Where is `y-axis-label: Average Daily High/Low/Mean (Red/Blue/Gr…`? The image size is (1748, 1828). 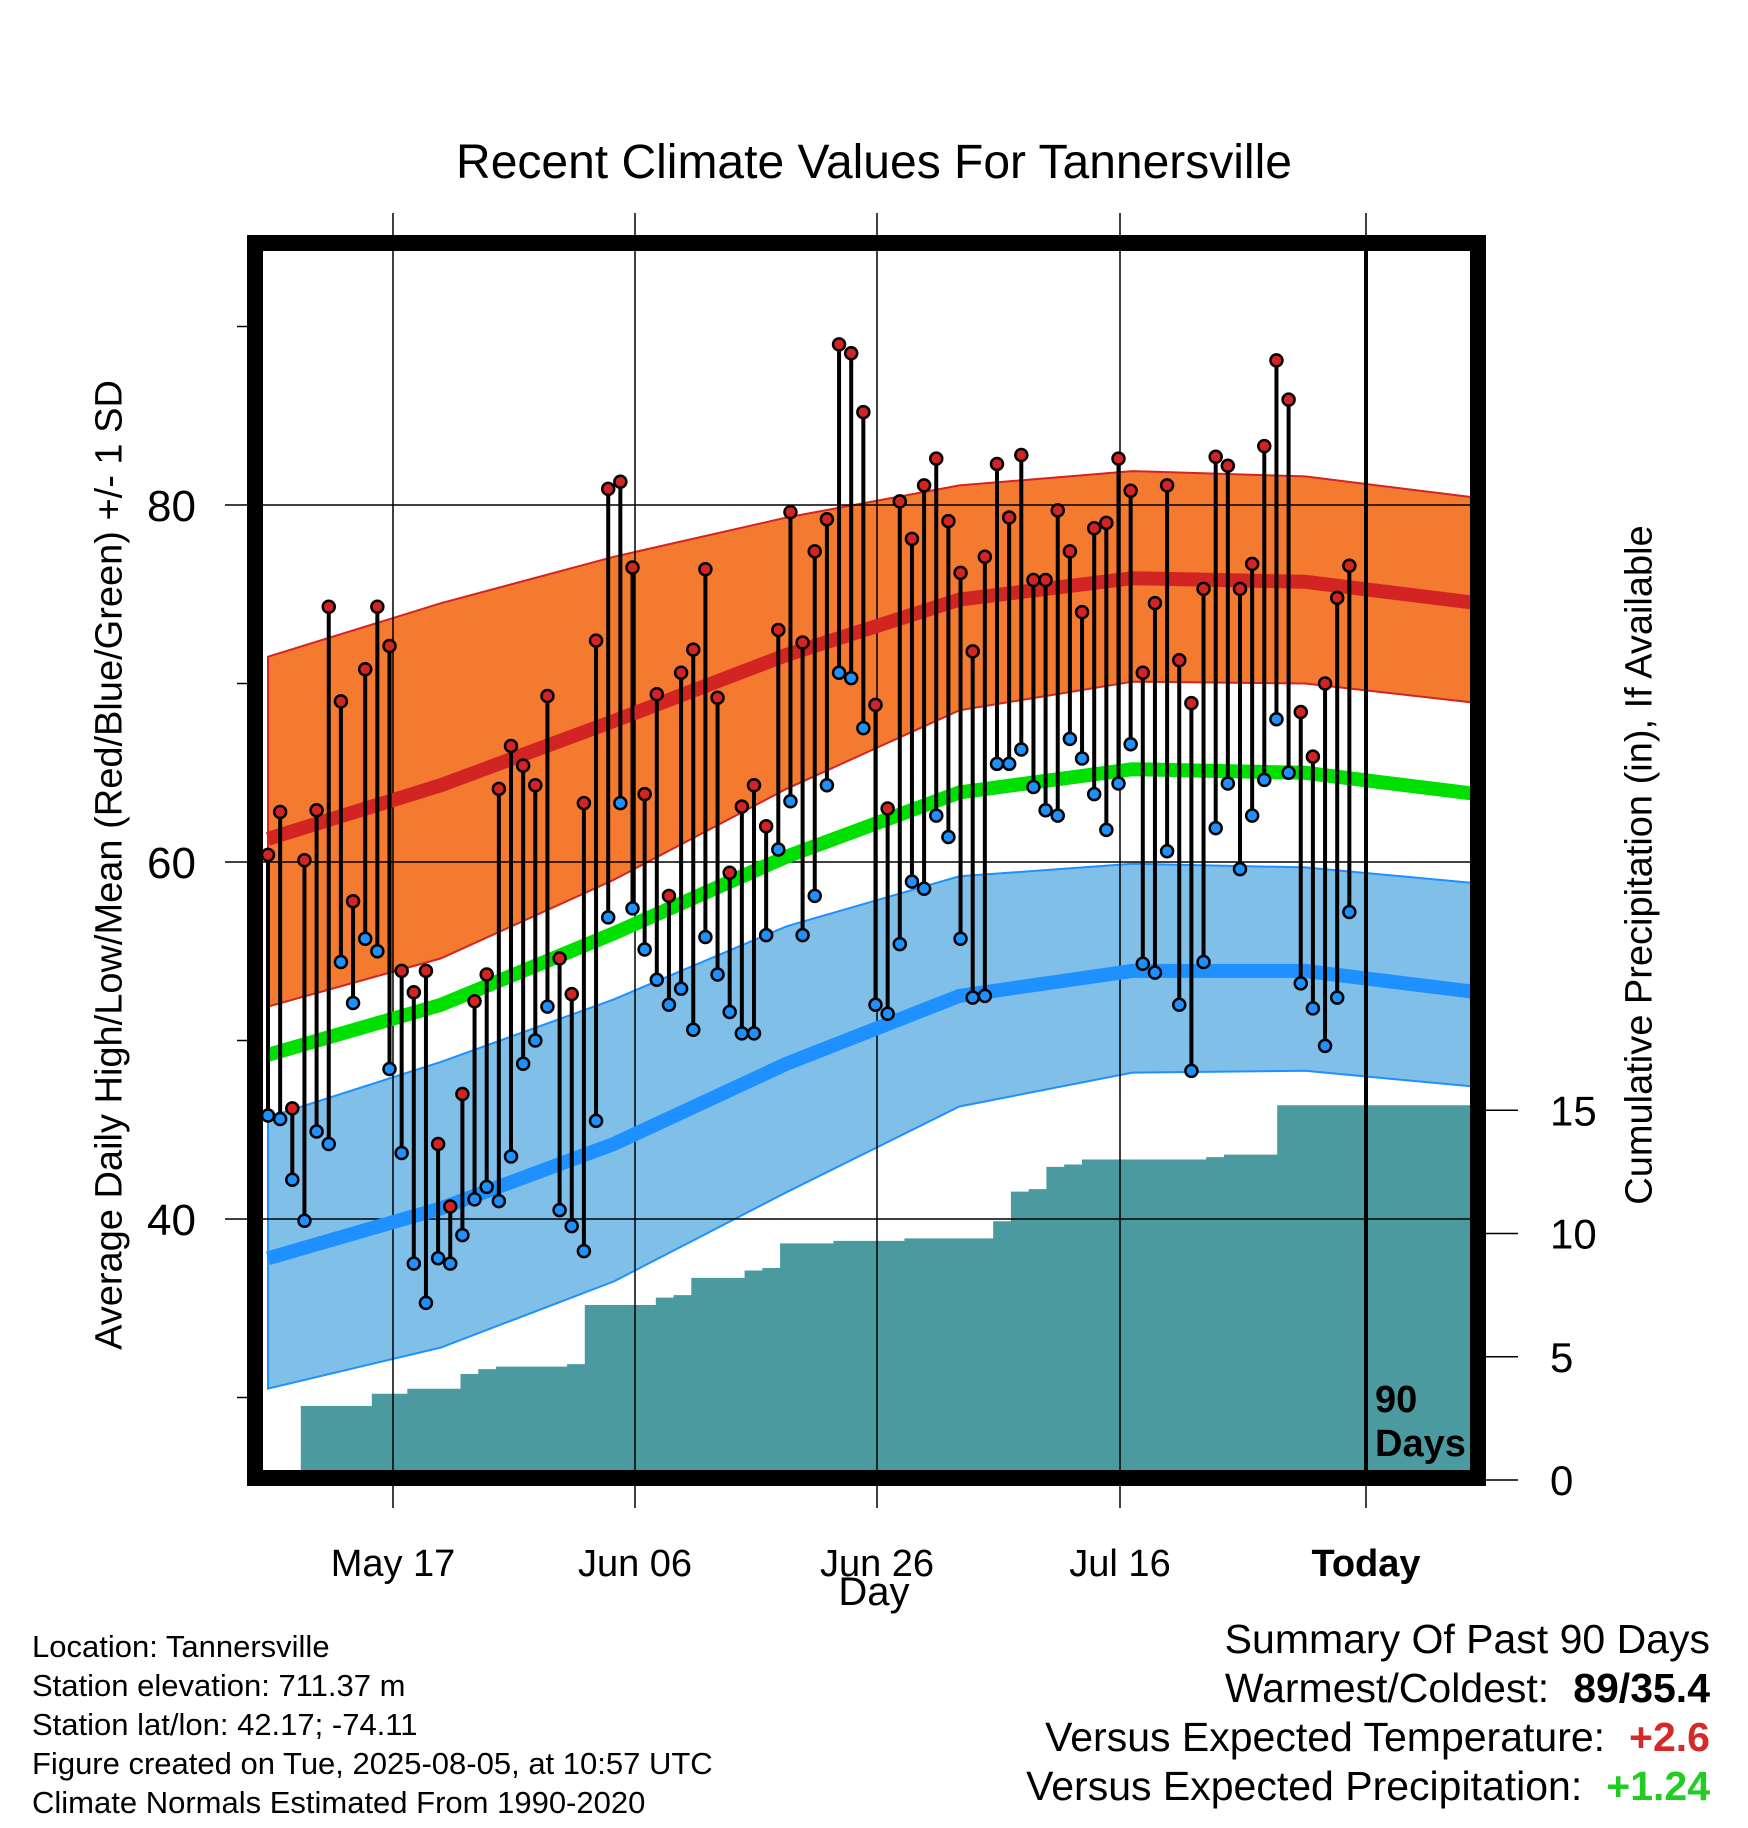
y-axis-label: Average Daily High/Low/Mean (Red/Blue/Gr… is located at coordinates (109, 865).